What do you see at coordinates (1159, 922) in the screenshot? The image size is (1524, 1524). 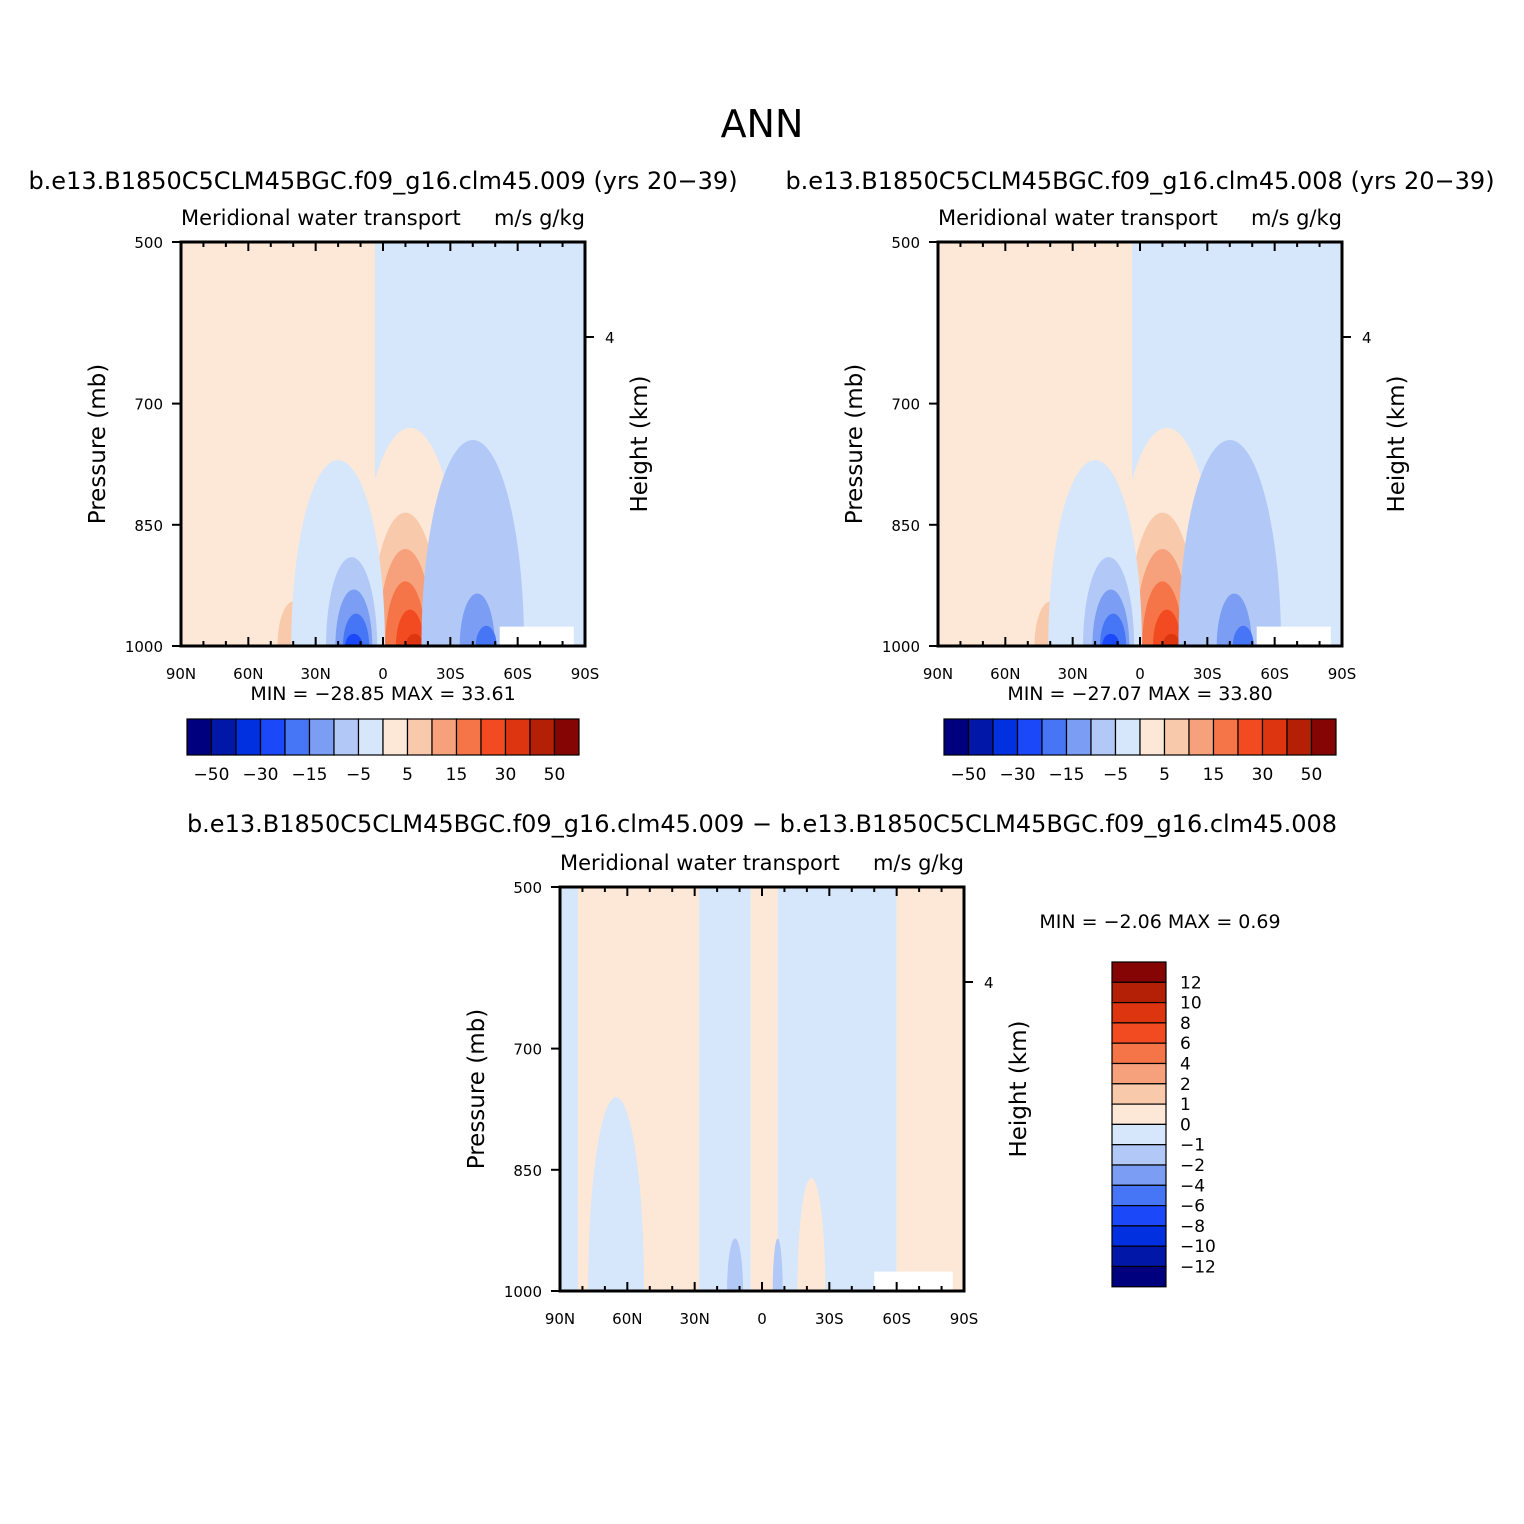 I see `min-max-stats: MIN = −2.06 MAX = 0.69` at bounding box center [1159, 922].